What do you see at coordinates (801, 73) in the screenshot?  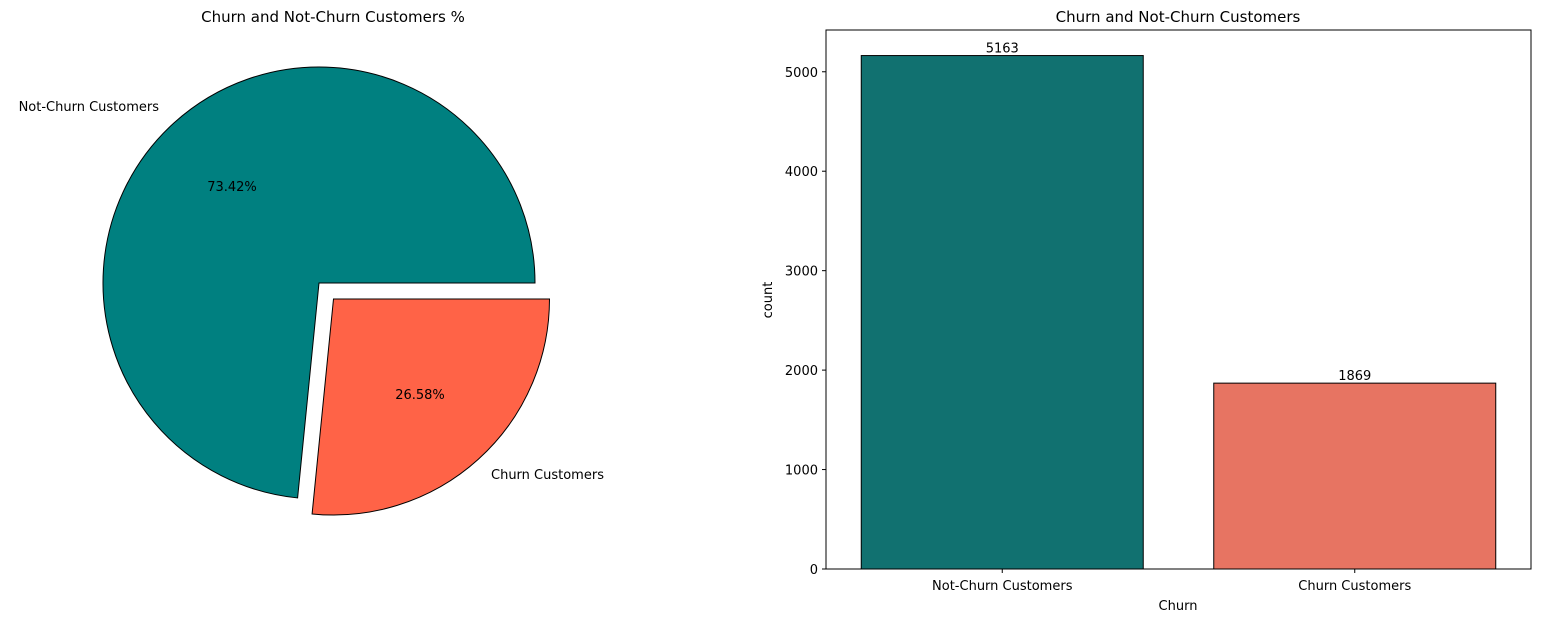 I see `y-tick-label: 5000` at bounding box center [801, 73].